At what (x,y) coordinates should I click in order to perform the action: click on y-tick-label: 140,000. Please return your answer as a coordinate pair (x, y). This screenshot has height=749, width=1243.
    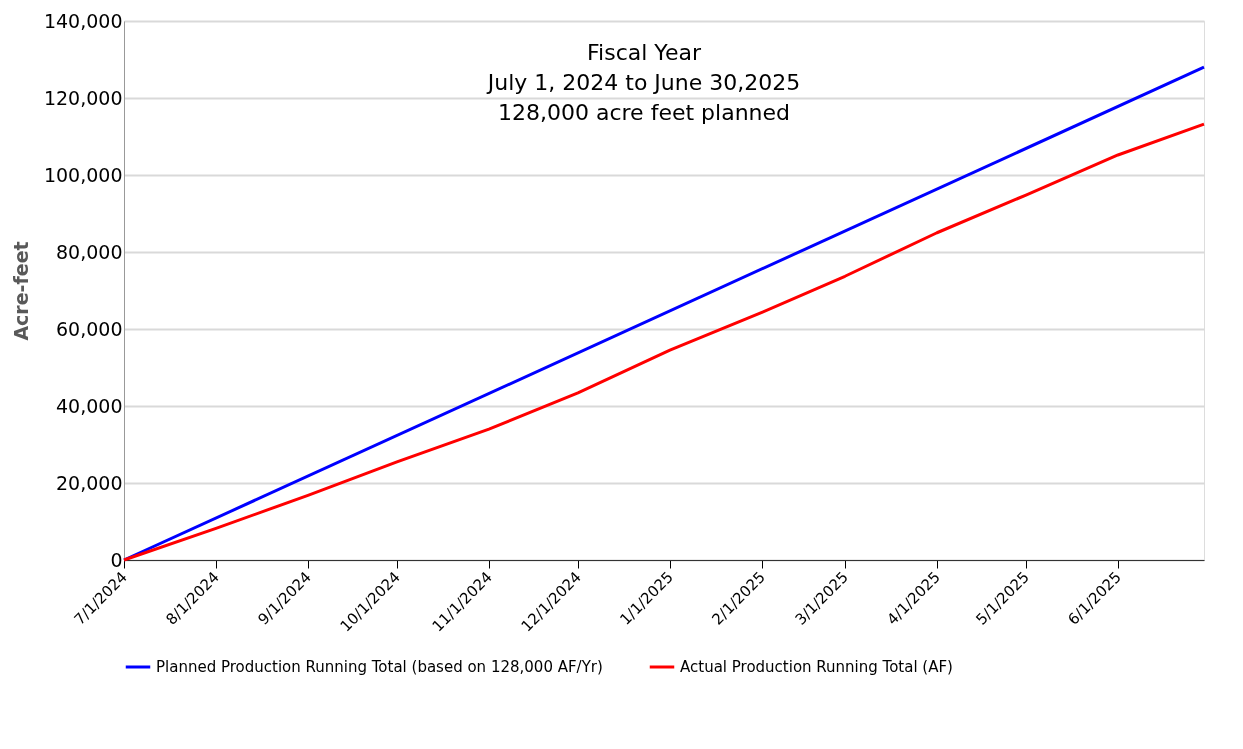
    Looking at the image, I should click on (83, 20).